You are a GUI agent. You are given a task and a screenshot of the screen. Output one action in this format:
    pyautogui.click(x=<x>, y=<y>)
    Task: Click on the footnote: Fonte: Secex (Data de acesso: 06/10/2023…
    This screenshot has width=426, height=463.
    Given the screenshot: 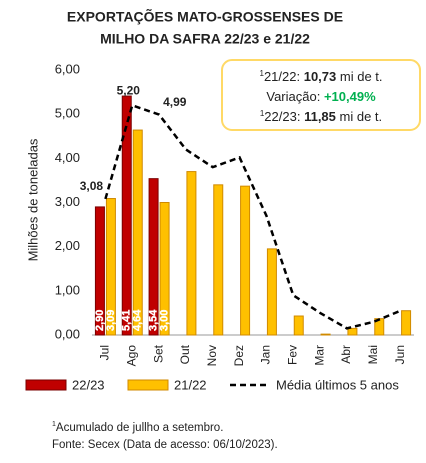 What is the action you would take?
    pyautogui.click(x=165, y=445)
    